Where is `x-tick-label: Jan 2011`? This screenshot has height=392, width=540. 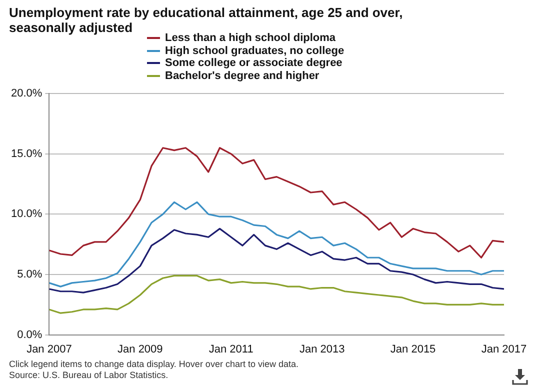 x-tick-label: Jan 2011 is located at coordinates (231, 349).